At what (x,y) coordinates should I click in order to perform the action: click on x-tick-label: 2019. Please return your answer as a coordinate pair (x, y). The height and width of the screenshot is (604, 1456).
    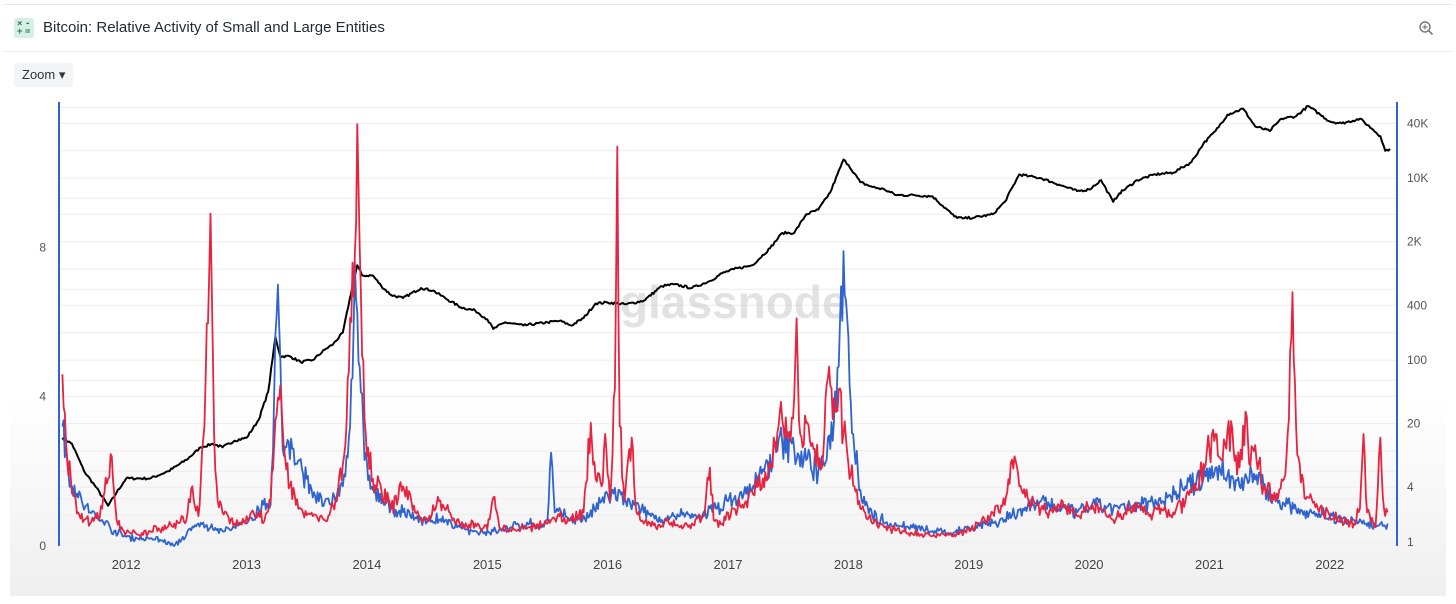
    Looking at the image, I should click on (968, 564).